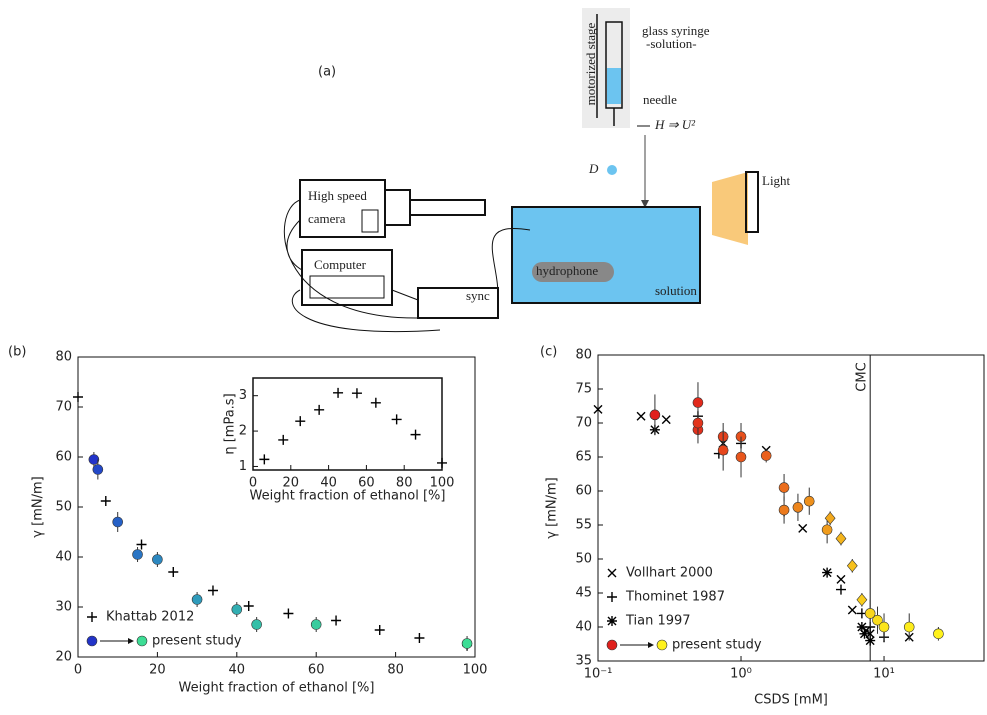 This screenshot has height=715, width=987. Describe the element at coordinates (583, 661) in the screenshot. I see `y-tick-label: 35` at that location.